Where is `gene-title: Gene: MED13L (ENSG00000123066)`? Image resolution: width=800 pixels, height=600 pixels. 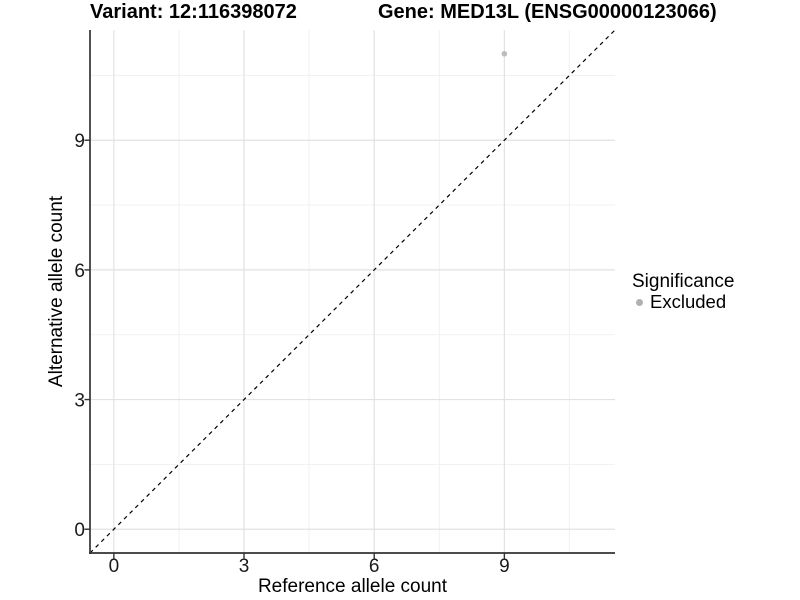
gene-title: Gene: MED13L (ENSG00000123066) is located at coordinates (547, 12).